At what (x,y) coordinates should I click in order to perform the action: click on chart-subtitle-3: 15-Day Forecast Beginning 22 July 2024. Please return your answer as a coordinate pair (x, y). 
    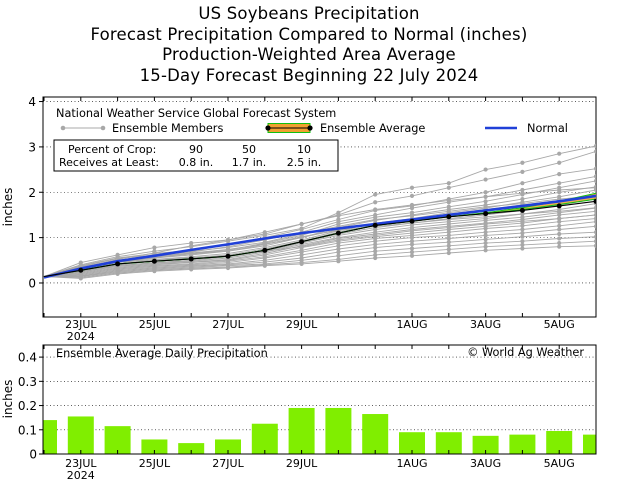
    Looking at the image, I should click on (309, 75).